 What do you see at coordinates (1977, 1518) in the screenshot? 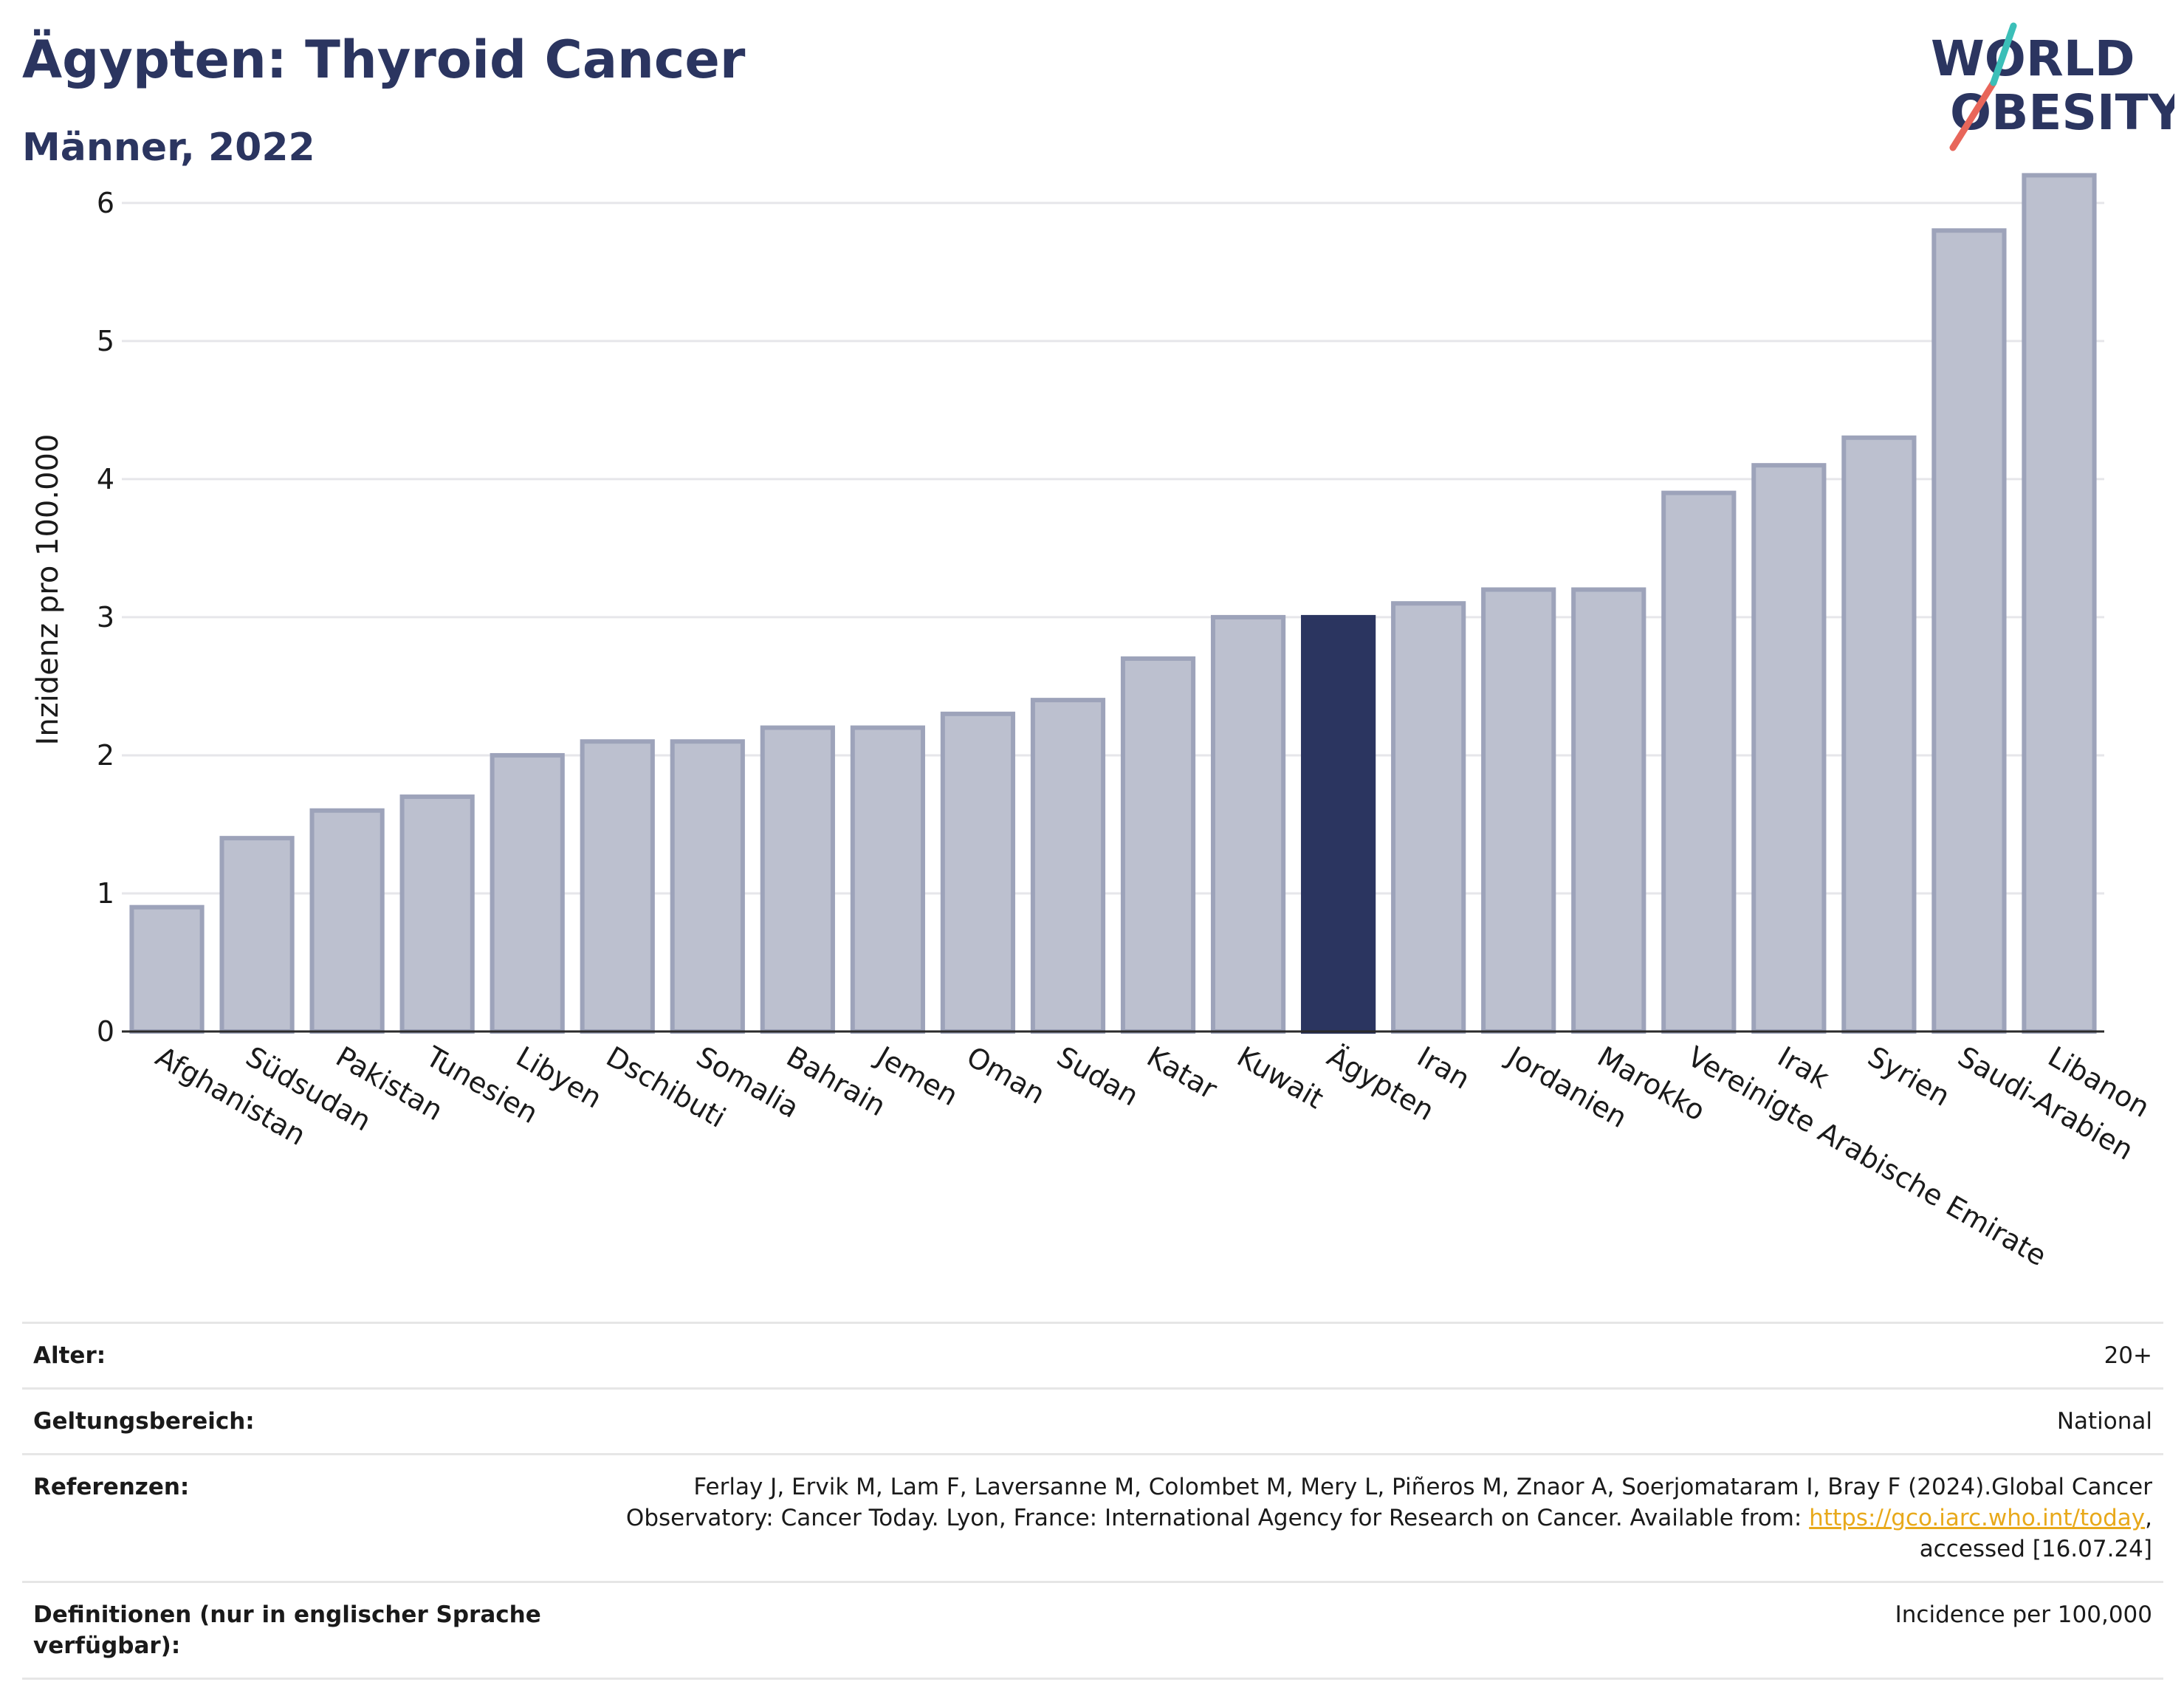
I see `reference-link: https://gco.iarc.who.int/today` at bounding box center [1977, 1518].